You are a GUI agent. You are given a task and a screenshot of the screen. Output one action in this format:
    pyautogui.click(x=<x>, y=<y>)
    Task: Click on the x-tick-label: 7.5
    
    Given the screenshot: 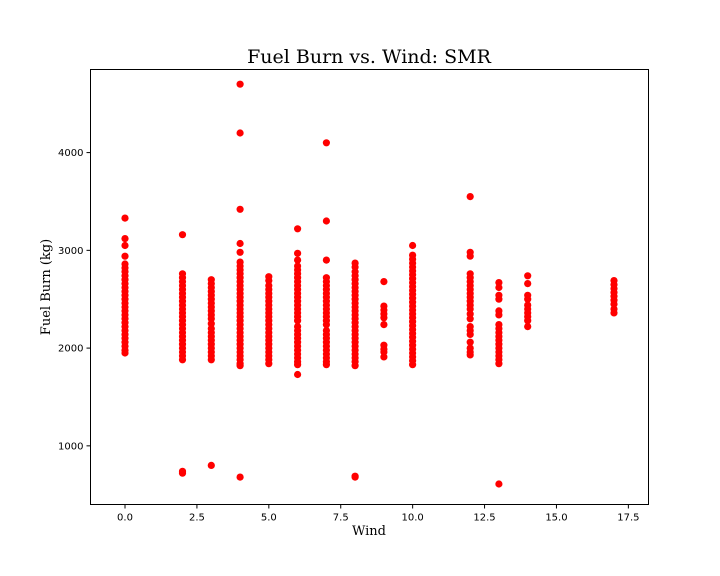 What is the action you would take?
    pyautogui.click(x=341, y=518)
    